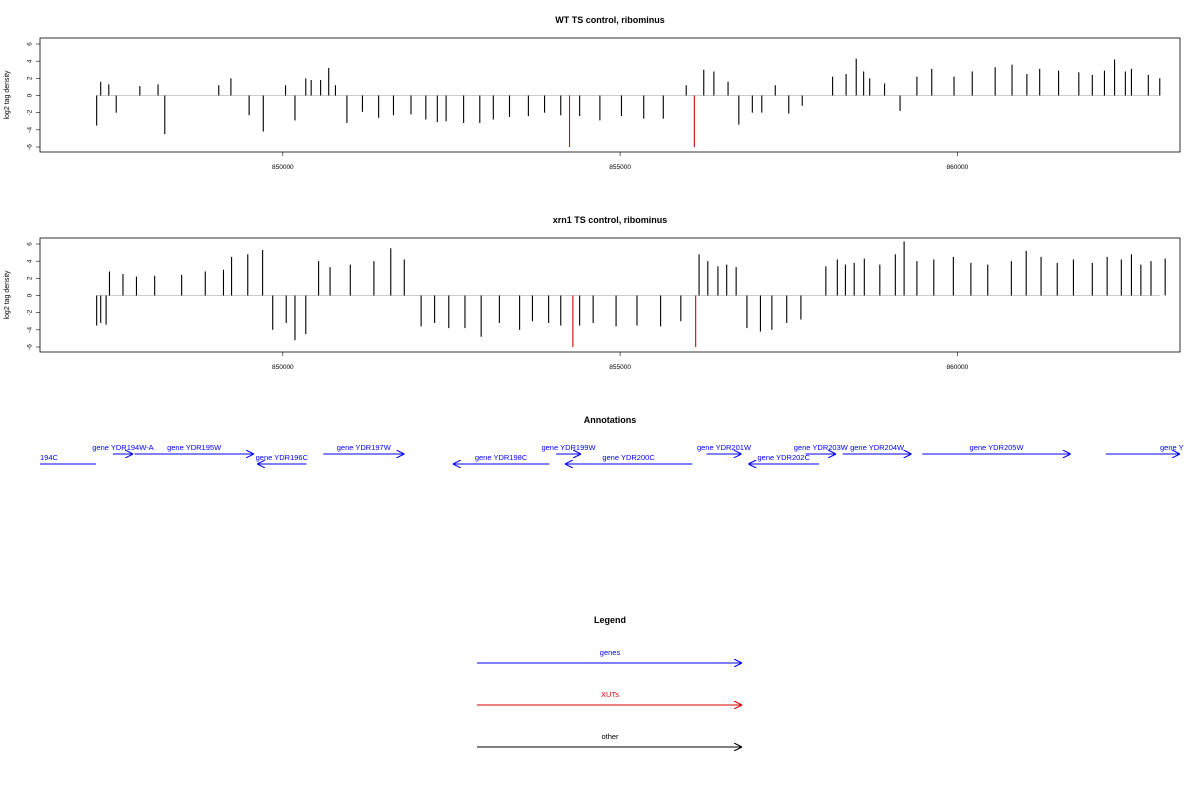 The width and height of the screenshot is (1200, 800). What do you see at coordinates (620, 361) in the screenshot?
I see `xrn1-x-axis: 850000 855000 860000` at bounding box center [620, 361].